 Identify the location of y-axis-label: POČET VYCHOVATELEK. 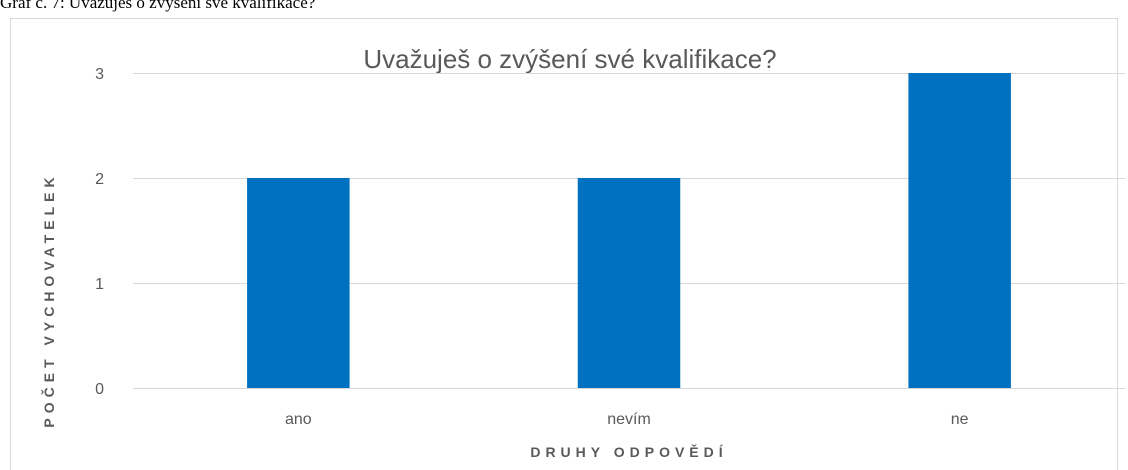
(48, 299).